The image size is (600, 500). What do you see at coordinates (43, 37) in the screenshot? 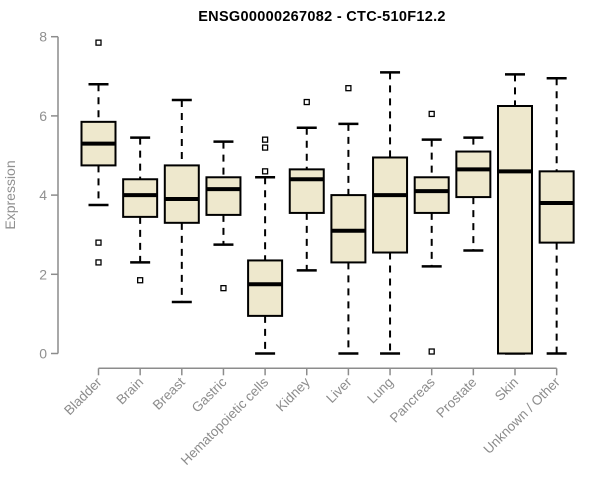
I see `y-tick-label: 8` at bounding box center [43, 37].